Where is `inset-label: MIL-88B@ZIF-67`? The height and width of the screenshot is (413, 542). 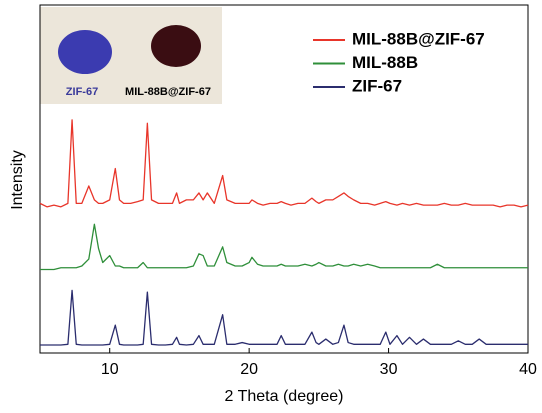
inset-label: MIL-88B@ZIF-67 is located at coordinates (168, 92).